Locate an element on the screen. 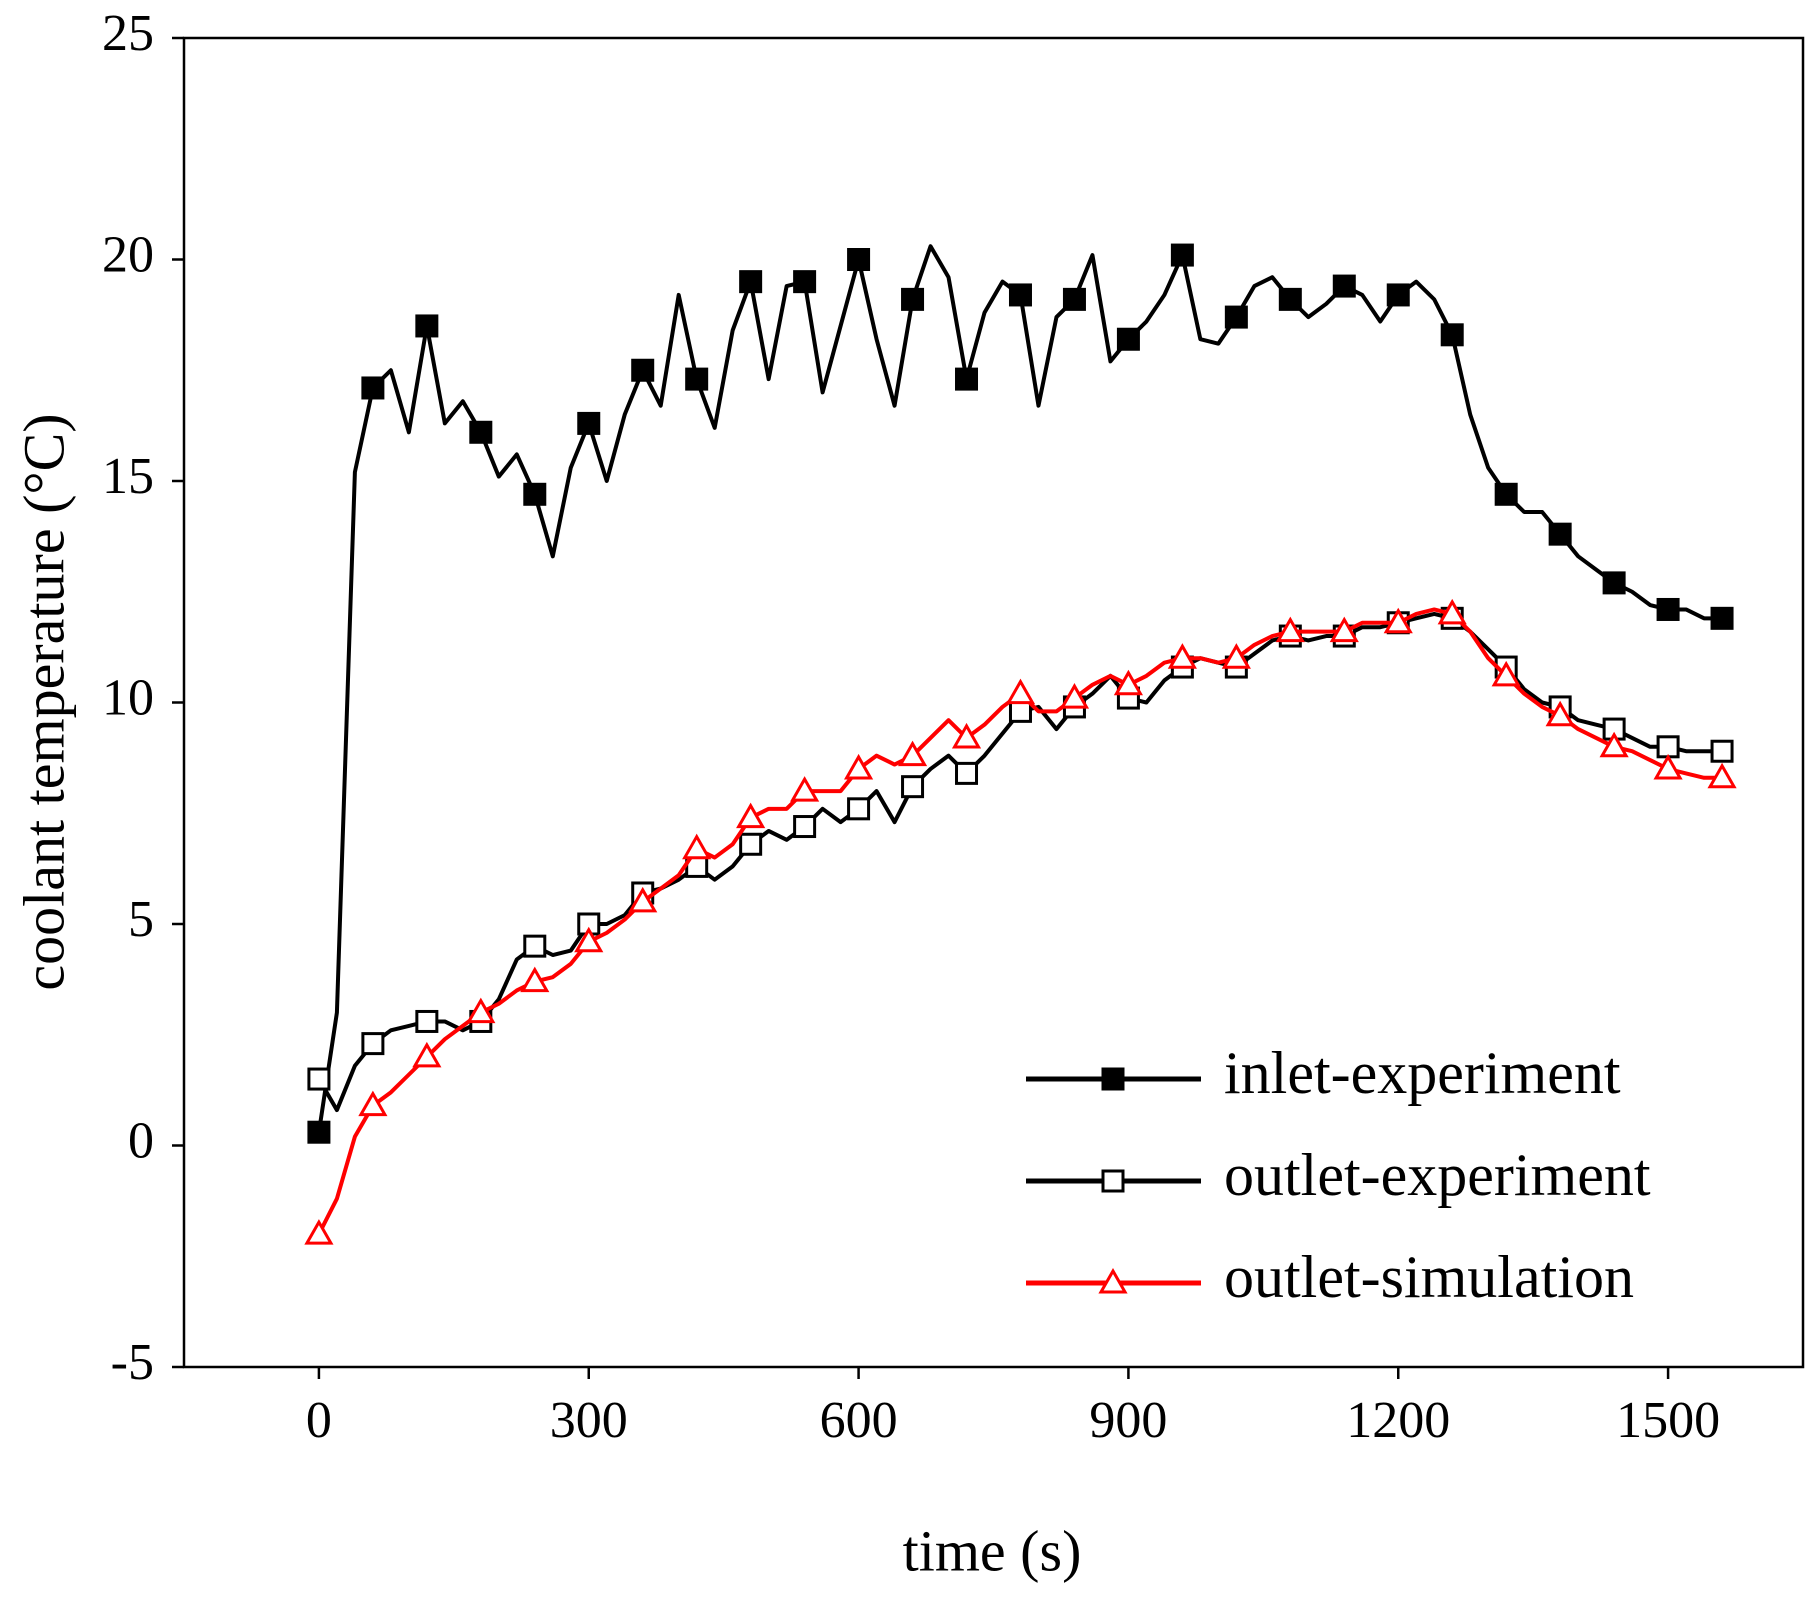  x-tick-label: 1200 is located at coordinates (1398, 1420).